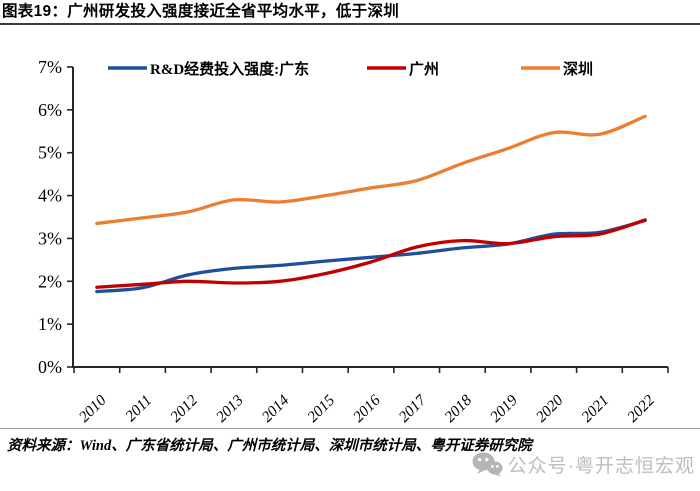 Image resolution: width=700 pixels, height=491 pixels. I want to click on x-tick-label: 2011, so click(138, 408).